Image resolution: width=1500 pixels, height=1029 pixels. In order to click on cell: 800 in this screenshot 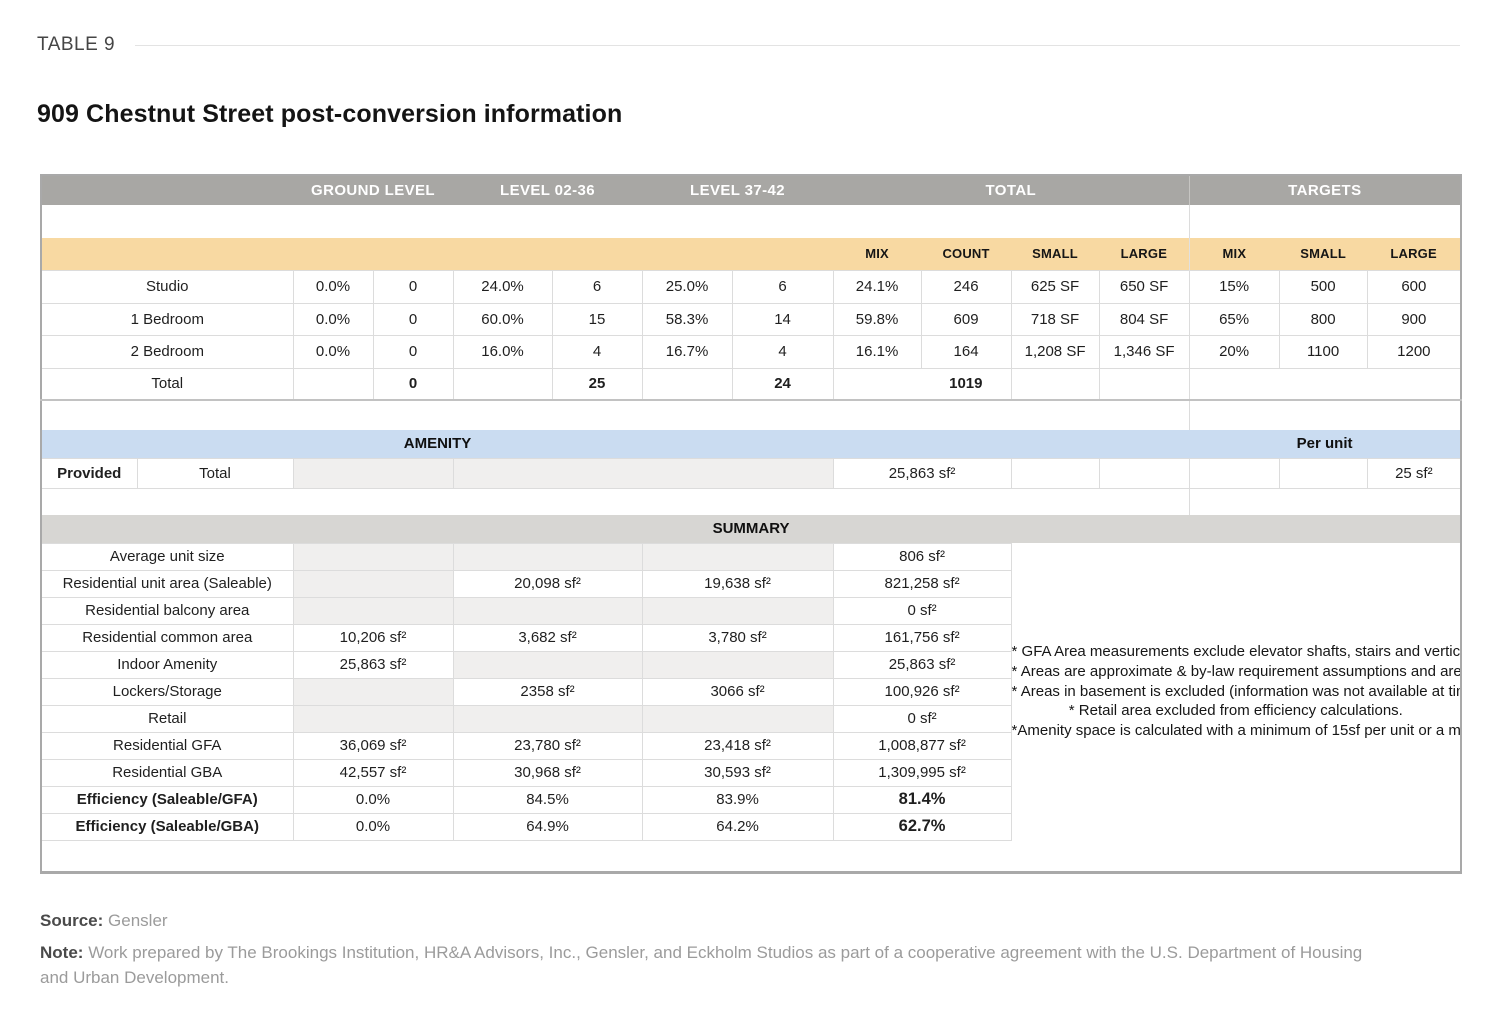, I will do `click(1323, 319)`.